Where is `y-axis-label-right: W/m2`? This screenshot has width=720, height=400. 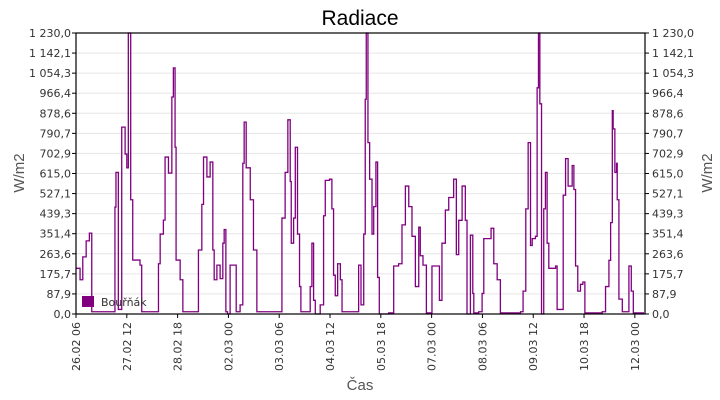
y-axis-label-right: W/m2 is located at coordinates (707, 172).